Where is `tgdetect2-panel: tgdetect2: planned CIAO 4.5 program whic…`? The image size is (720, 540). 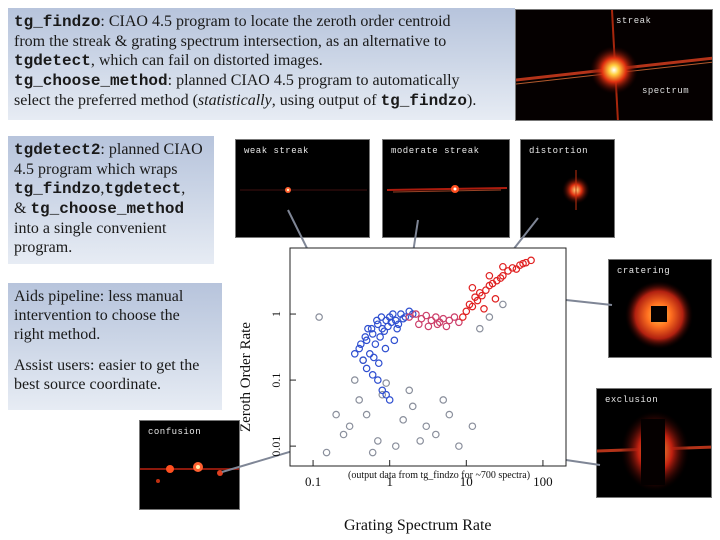
tgdetect2-panel: tgdetect2: planned CIAO 4.5 program whic… is located at coordinates (111, 200).